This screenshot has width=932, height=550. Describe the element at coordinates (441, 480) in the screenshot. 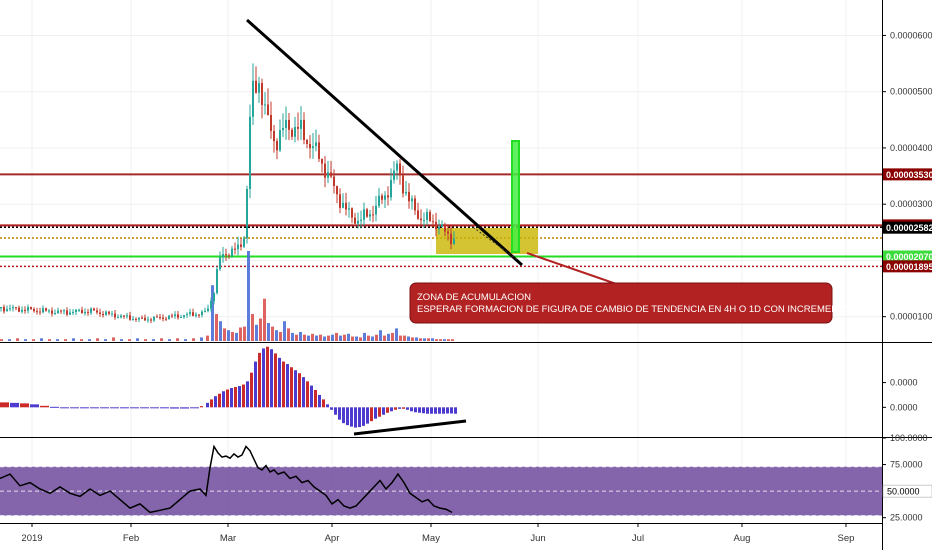

I see `rsi-panel` at that location.